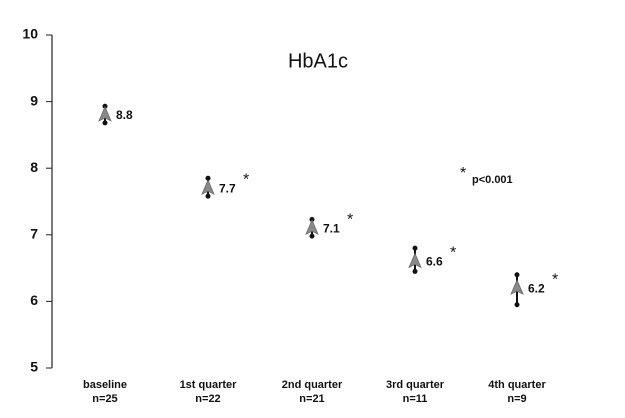  What do you see at coordinates (536, 288) in the screenshot?
I see `value-label: 6.2` at bounding box center [536, 288].